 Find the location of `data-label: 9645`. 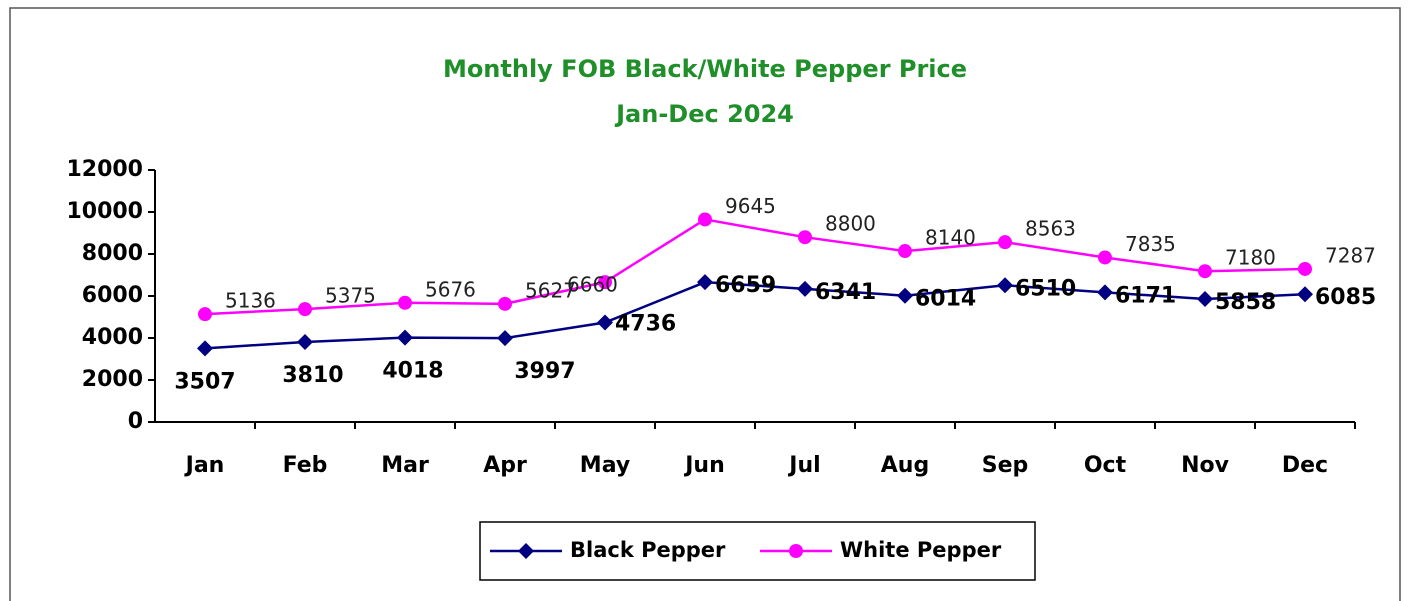

data-label: 9645 is located at coordinates (750, 206).